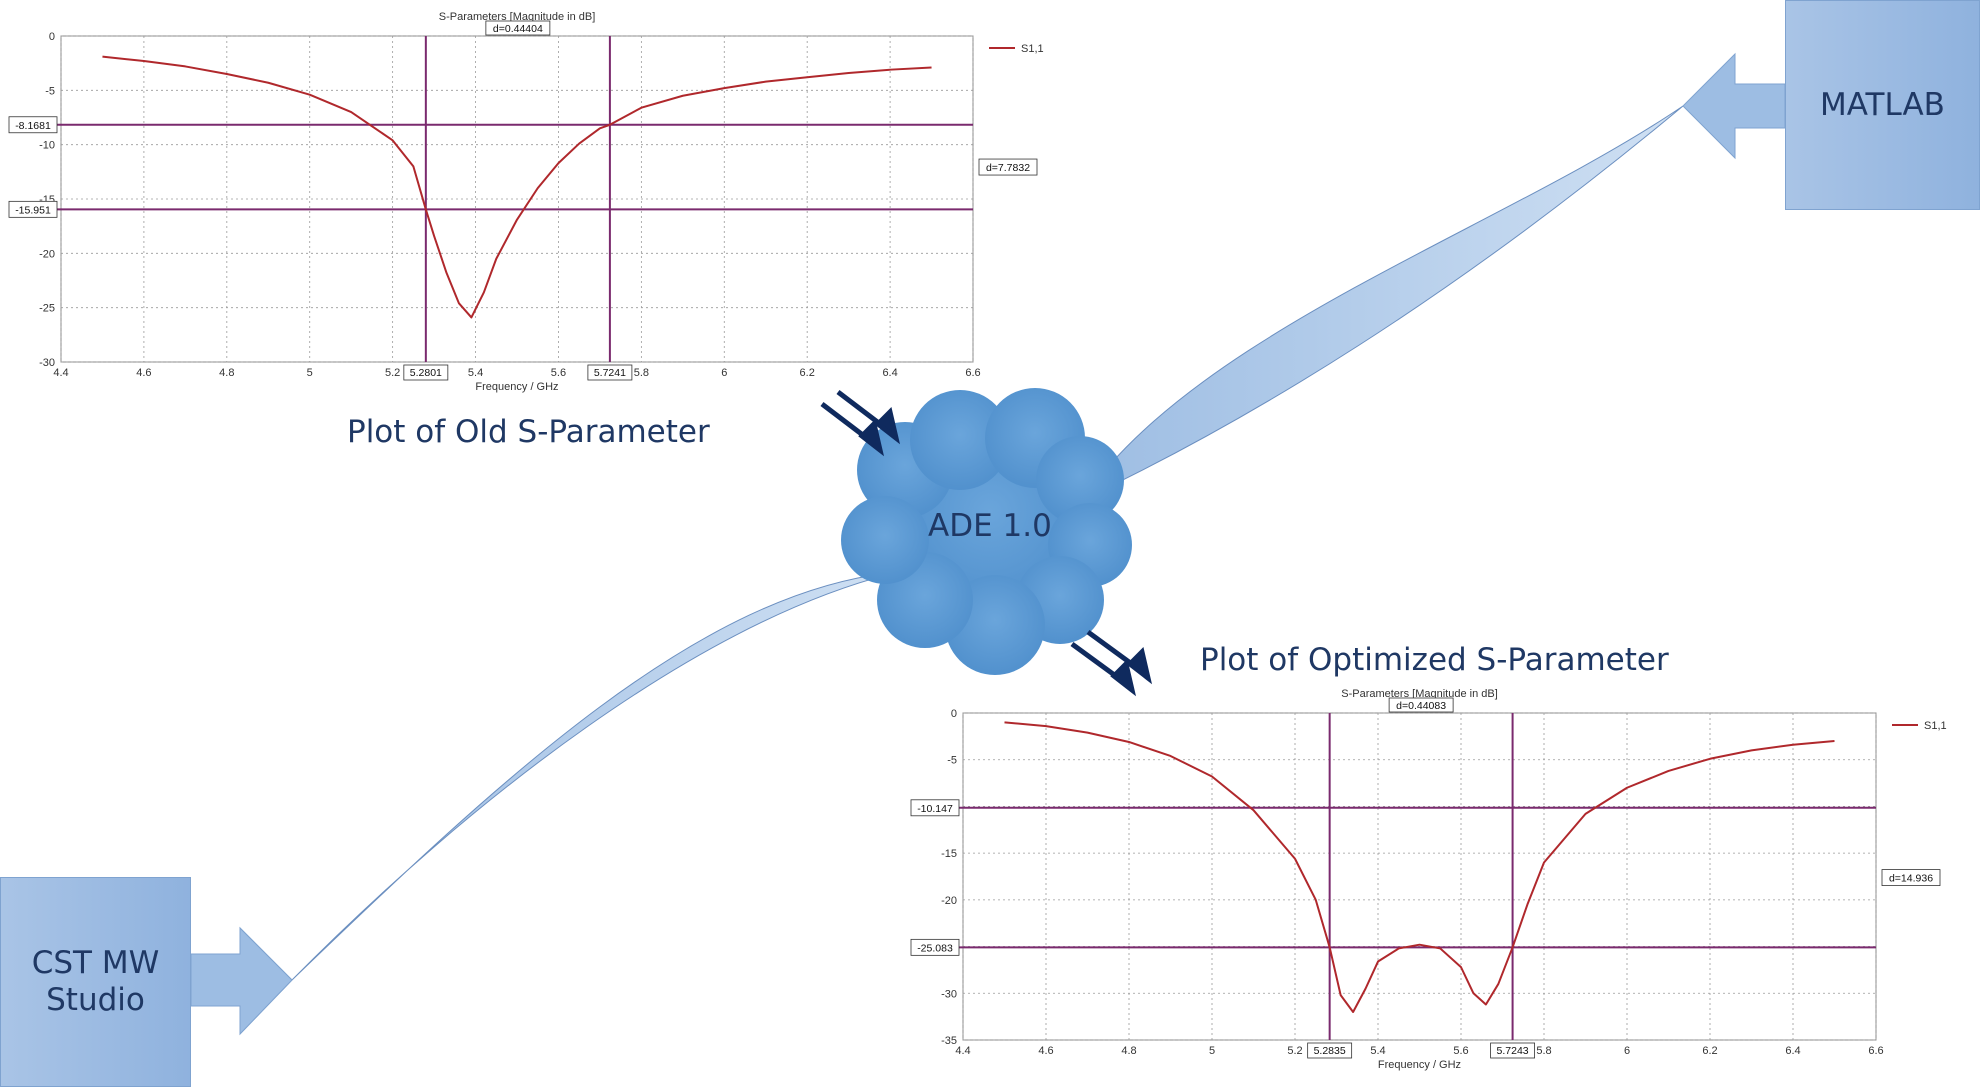  What do you see at coordinates (1734, 106) in the screenshot?
I see `matlab-arrow-head` at bounding box center [1734, 106].